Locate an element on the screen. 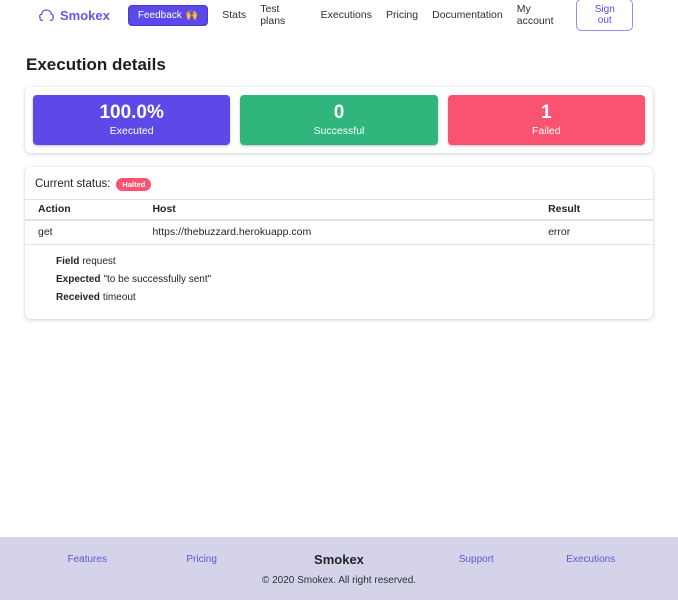 Image resolution: width=678 pixels, height=600 pixels. stat-card-executed: 100.0% Executed is located at coordinates (132, 120).